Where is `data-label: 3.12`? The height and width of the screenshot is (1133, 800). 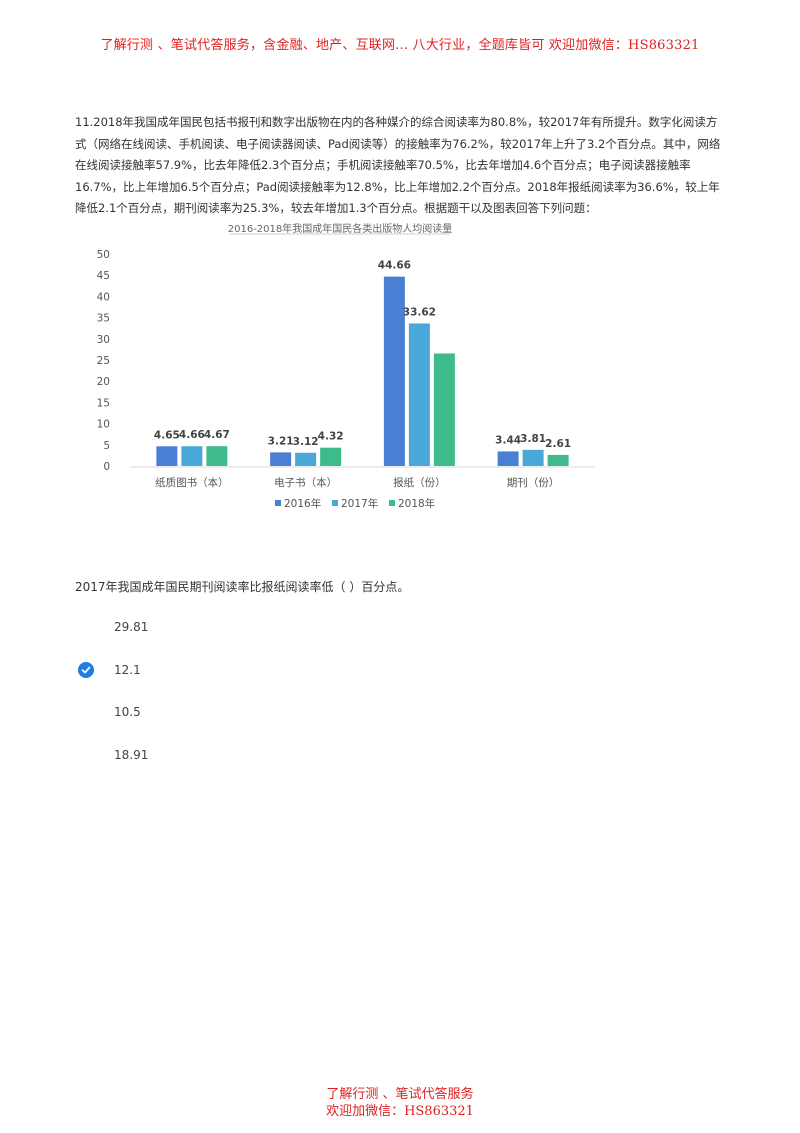
data-label: 3.12 is located at coordinates (306, 442).